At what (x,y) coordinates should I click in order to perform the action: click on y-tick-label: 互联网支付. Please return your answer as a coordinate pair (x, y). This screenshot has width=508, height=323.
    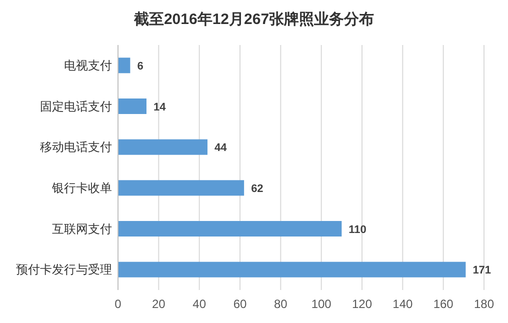
    Looking at the image, I should click on (82, 229).